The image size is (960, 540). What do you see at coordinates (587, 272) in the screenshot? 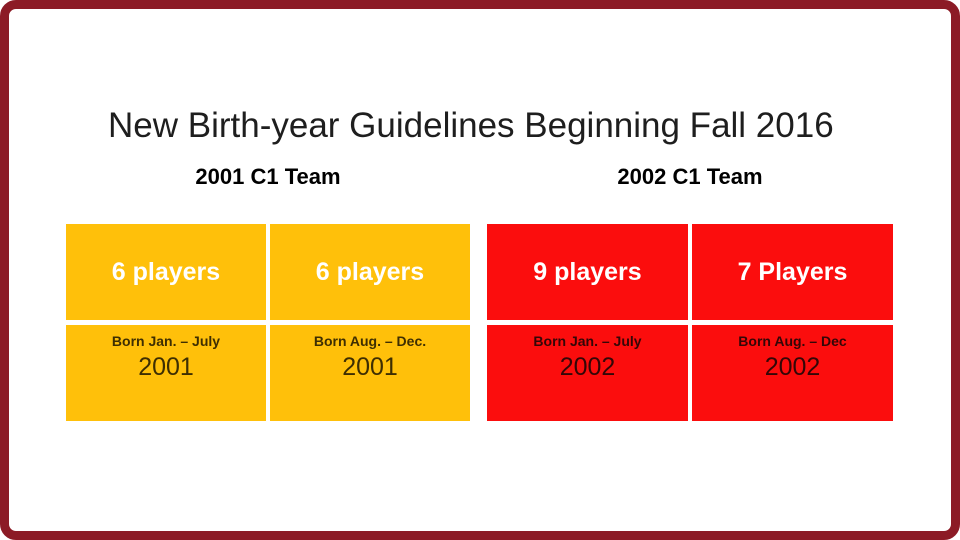
I see `team-2002-cell-players-first-half: 9 players` at bounding box center [587, 272].